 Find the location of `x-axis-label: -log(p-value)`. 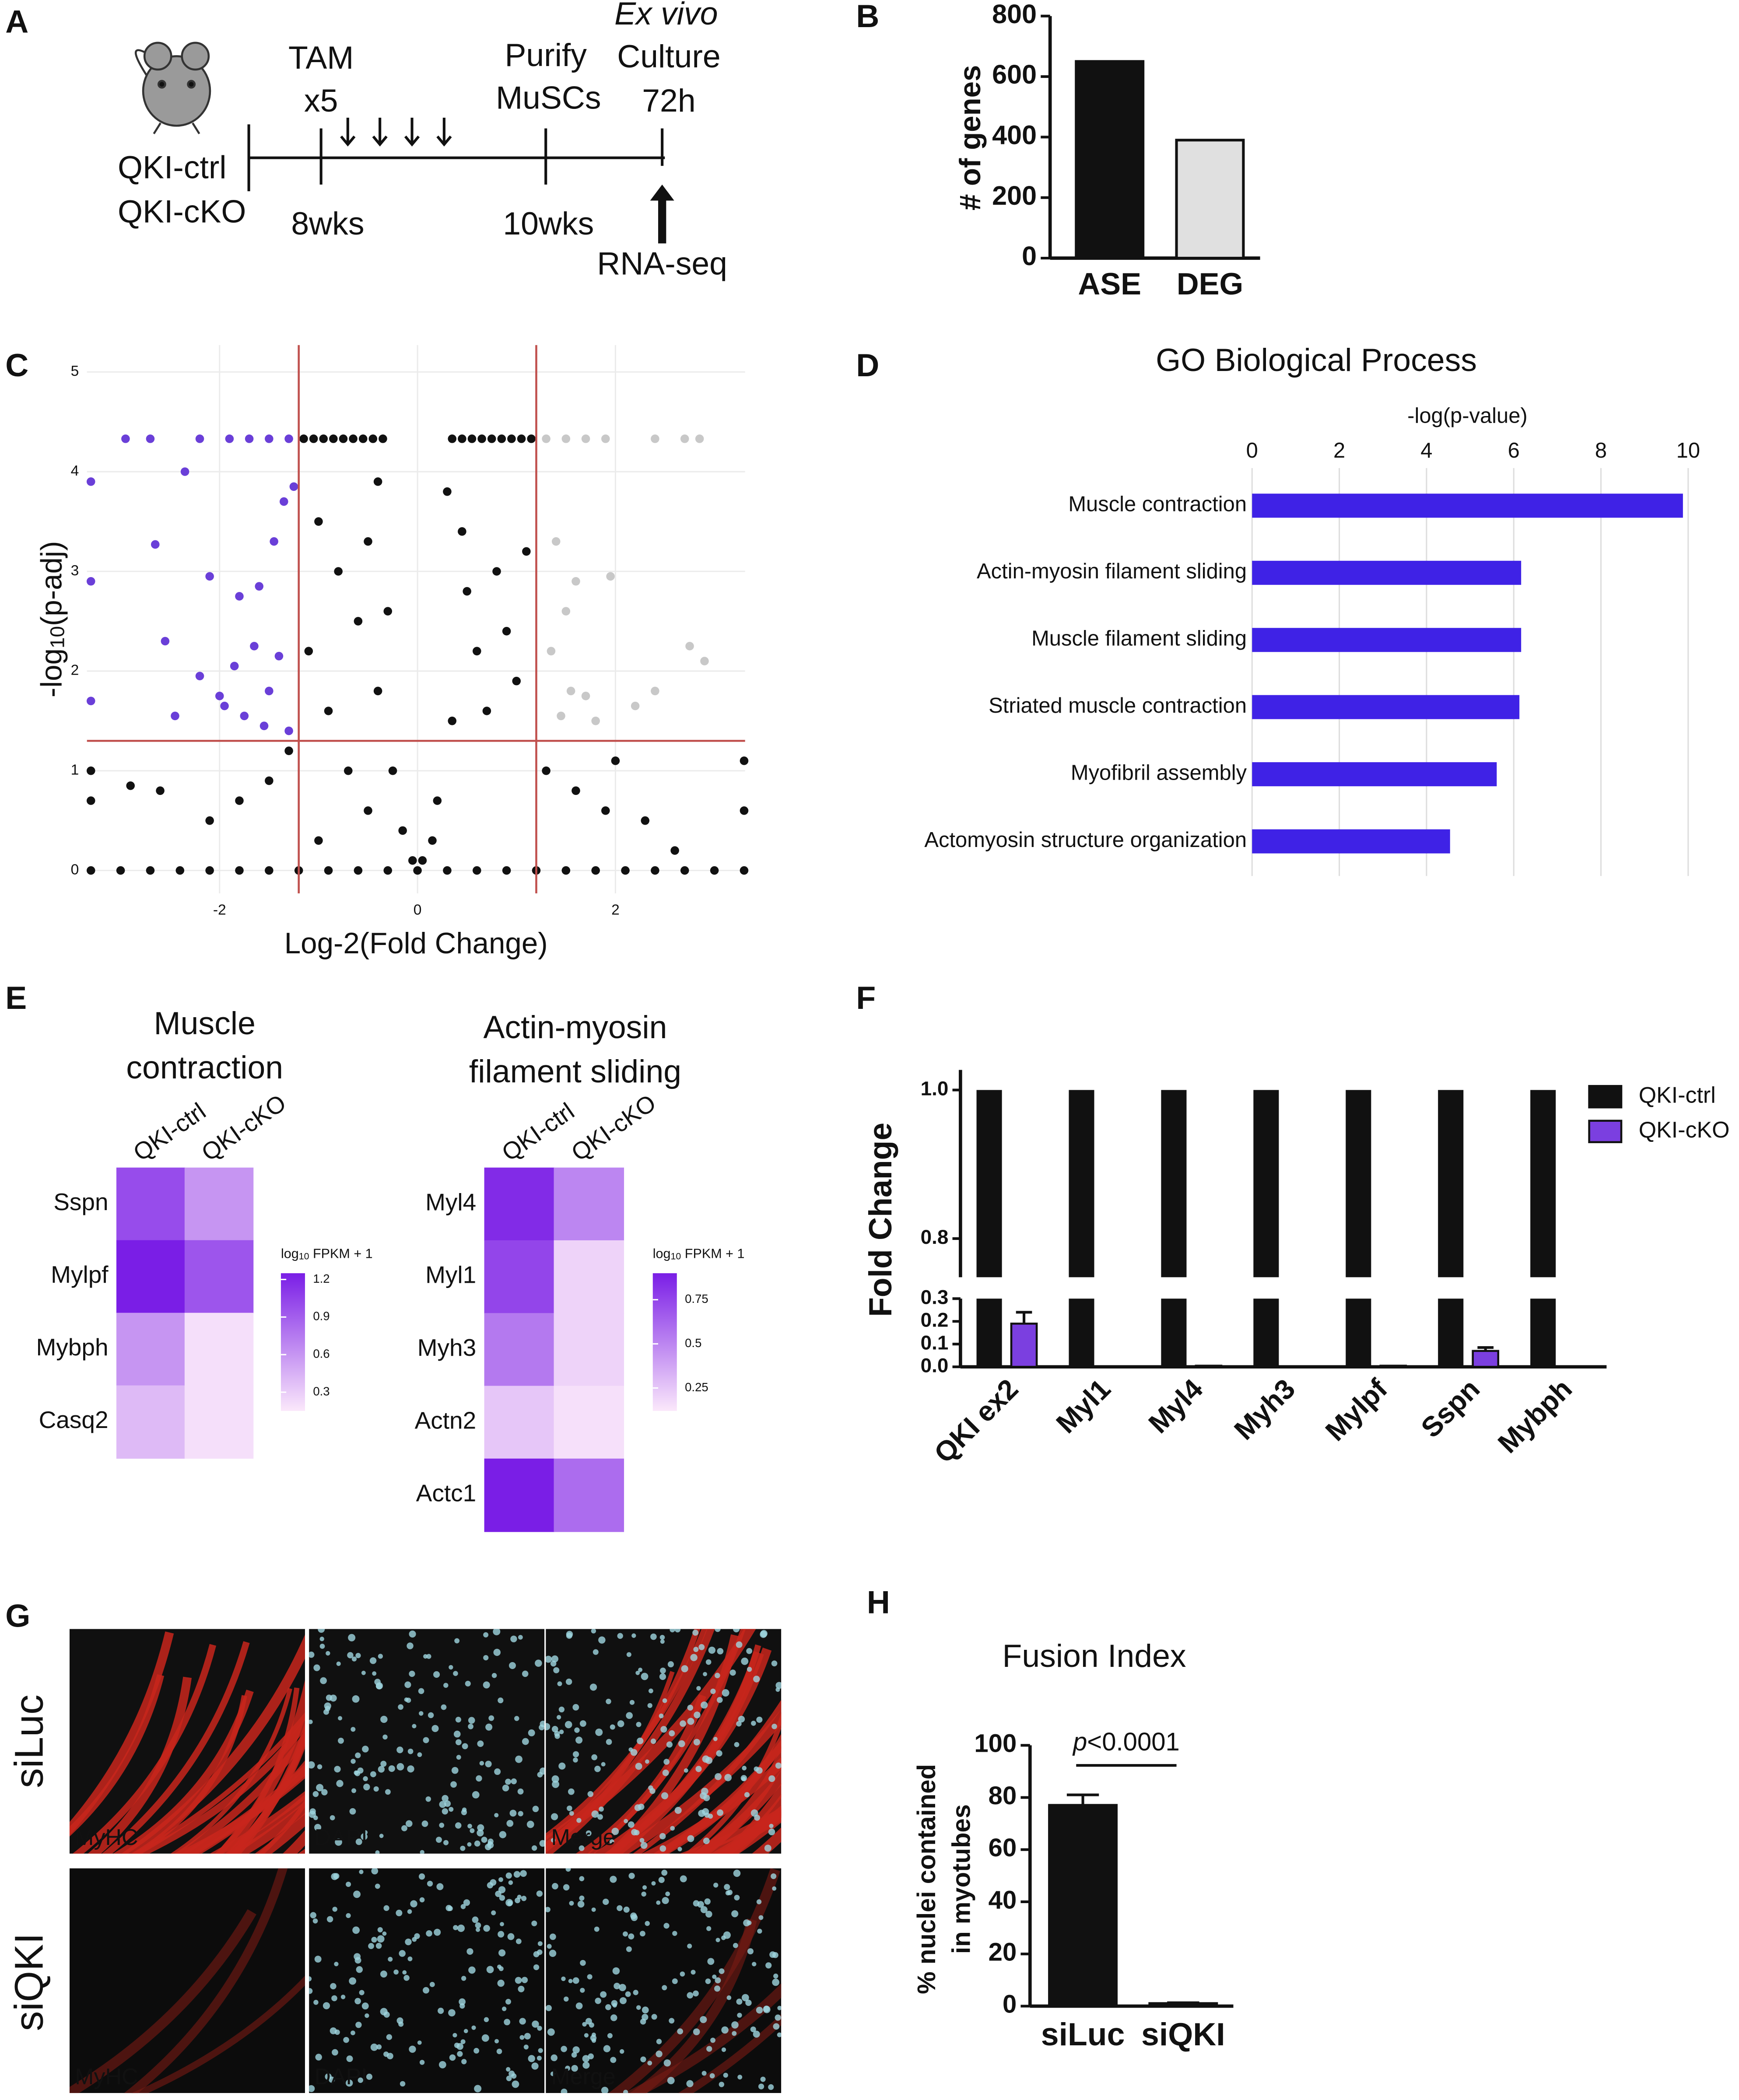

x-axis-label: -log(p-value) is located at coordinates (1467, 416).